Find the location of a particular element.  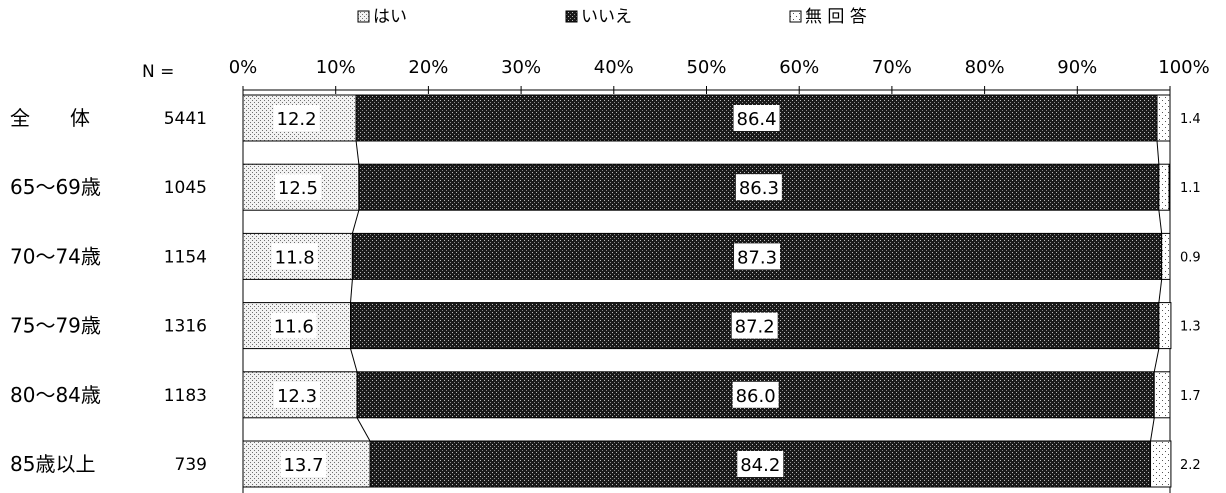

data-label: 12.3 is located at coordinates (297, 396).